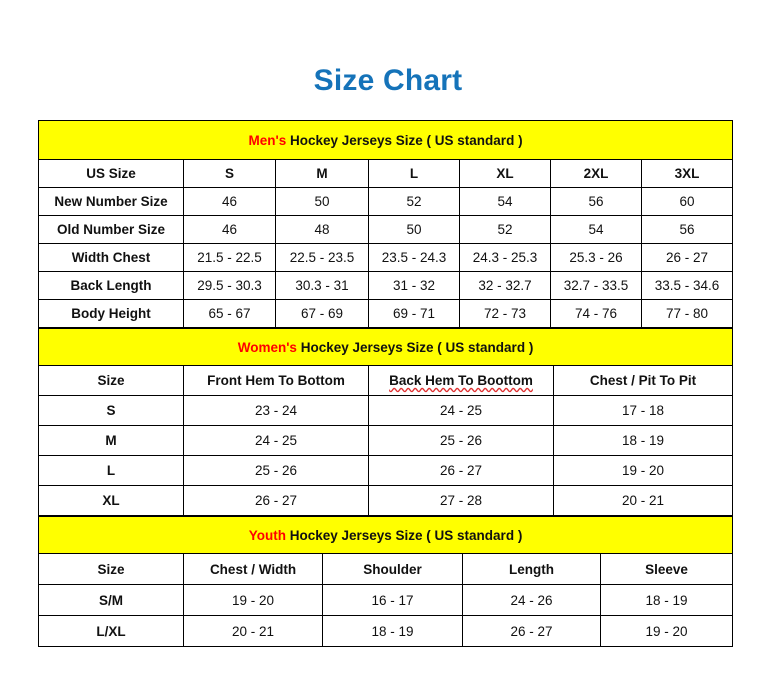  Describe the element at coordinates (414, 173) in the screenshot. I see `mens-col-header: L` at that location.